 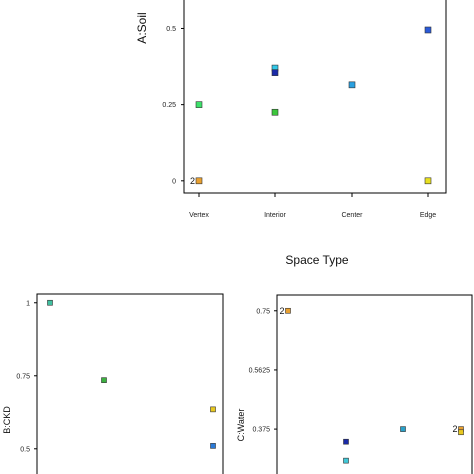 What do you see at coordinates (142, 27) in the screenshot?
I see `y-axis-title-a-soil: A:Soil` at bounding box center [142, 27].